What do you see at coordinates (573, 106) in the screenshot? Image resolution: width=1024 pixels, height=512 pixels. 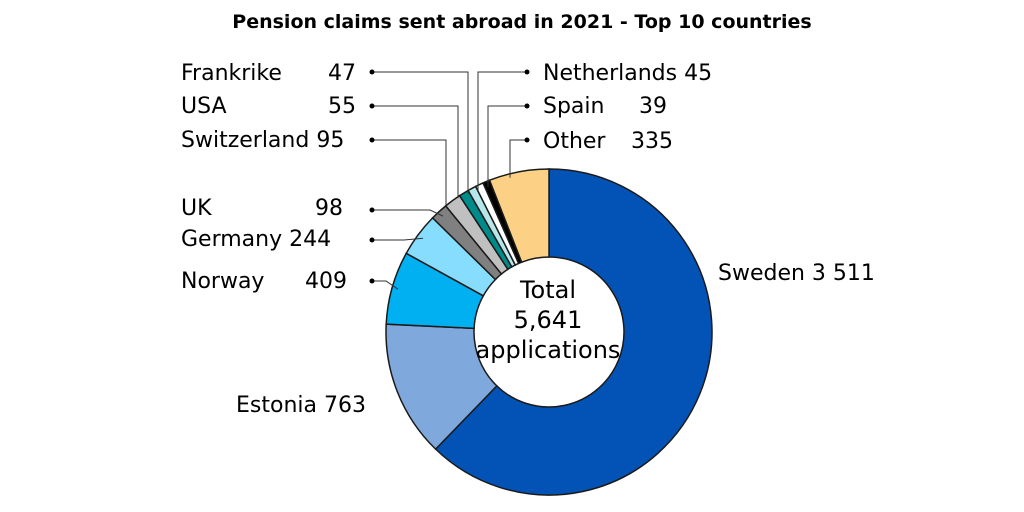 I see `label-spain-name: Spain` at bounding box center [573, 106].